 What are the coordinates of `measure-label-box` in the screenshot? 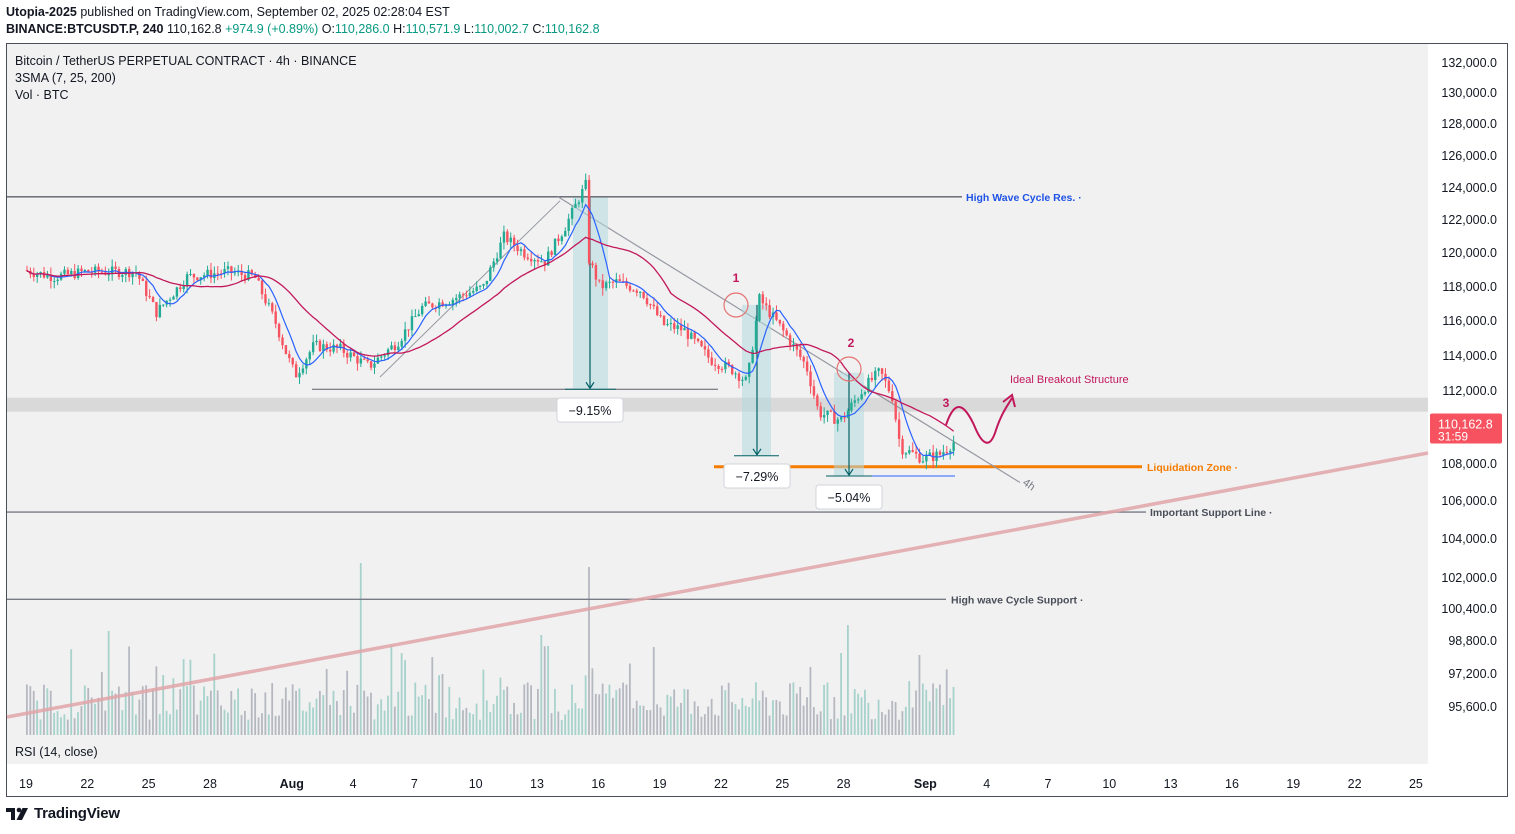 It's located at (757, 476).